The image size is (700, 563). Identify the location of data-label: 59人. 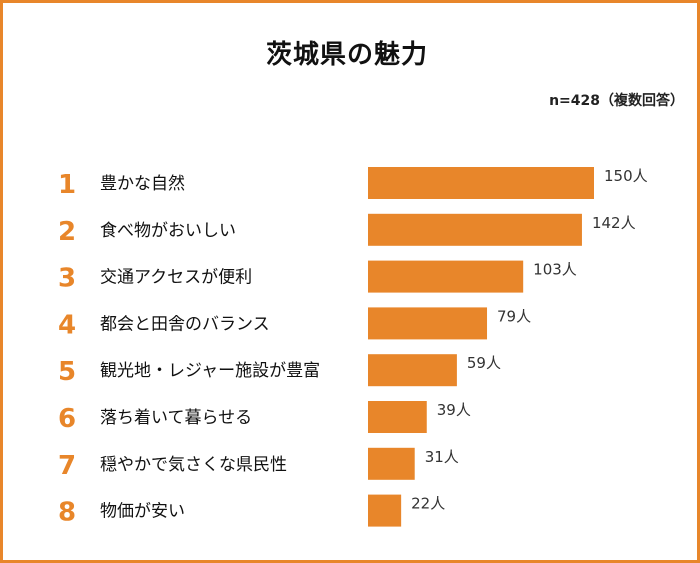
(484, 363).